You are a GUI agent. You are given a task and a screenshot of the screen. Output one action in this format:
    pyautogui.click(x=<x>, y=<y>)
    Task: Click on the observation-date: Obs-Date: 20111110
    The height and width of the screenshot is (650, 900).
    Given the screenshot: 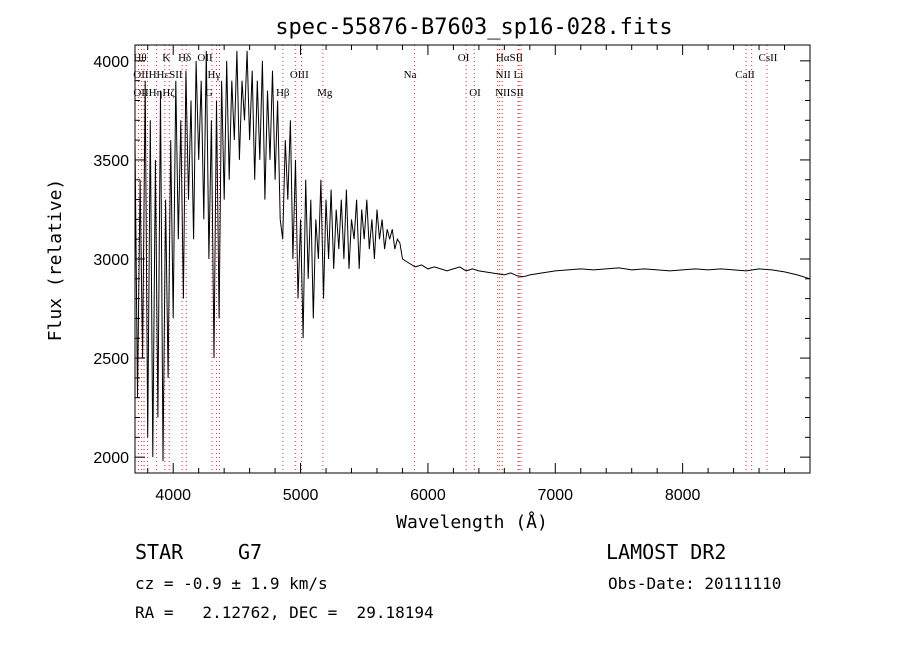 What is the action you would take?
    pyautogui.click(x=695, y=583)
    